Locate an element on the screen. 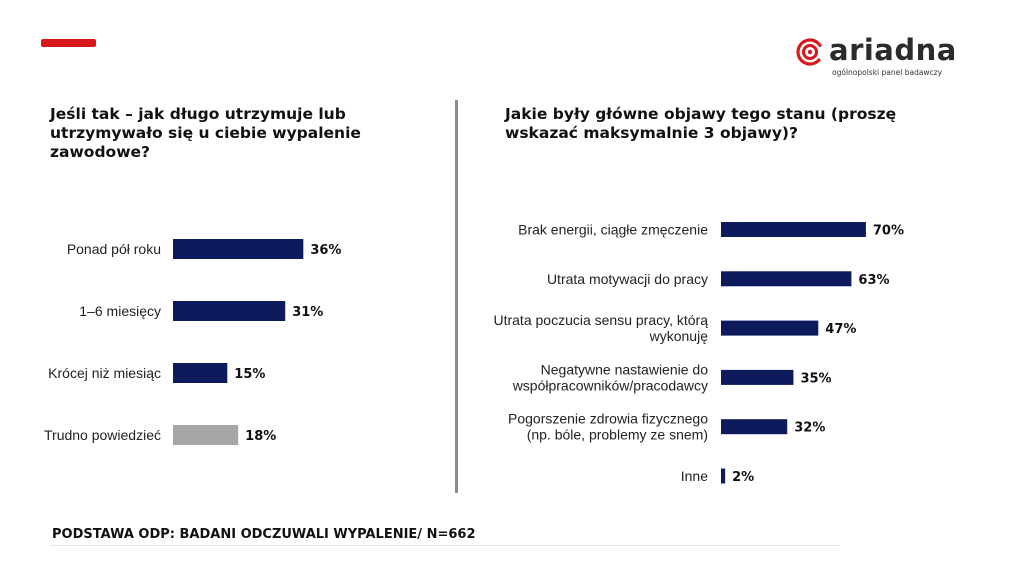  category-label: Negatywne nastawienie do is located at coordinates (625, 369).